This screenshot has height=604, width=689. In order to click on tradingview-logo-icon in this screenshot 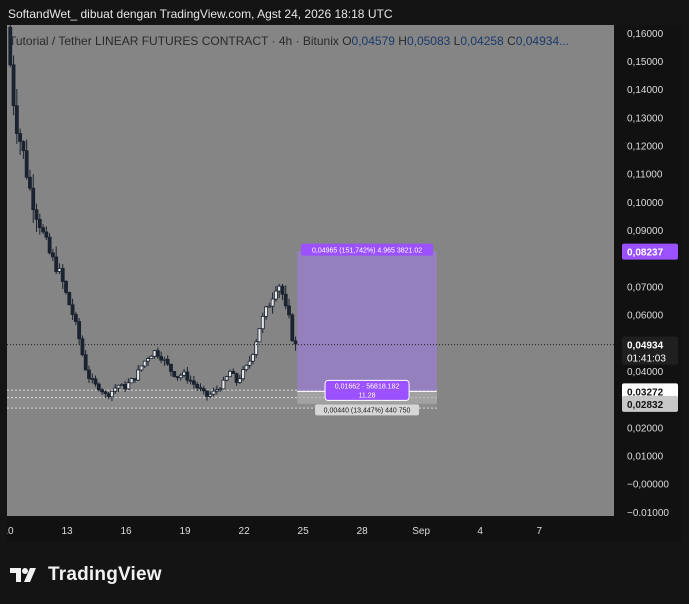, I will do `click(23, 575)`.